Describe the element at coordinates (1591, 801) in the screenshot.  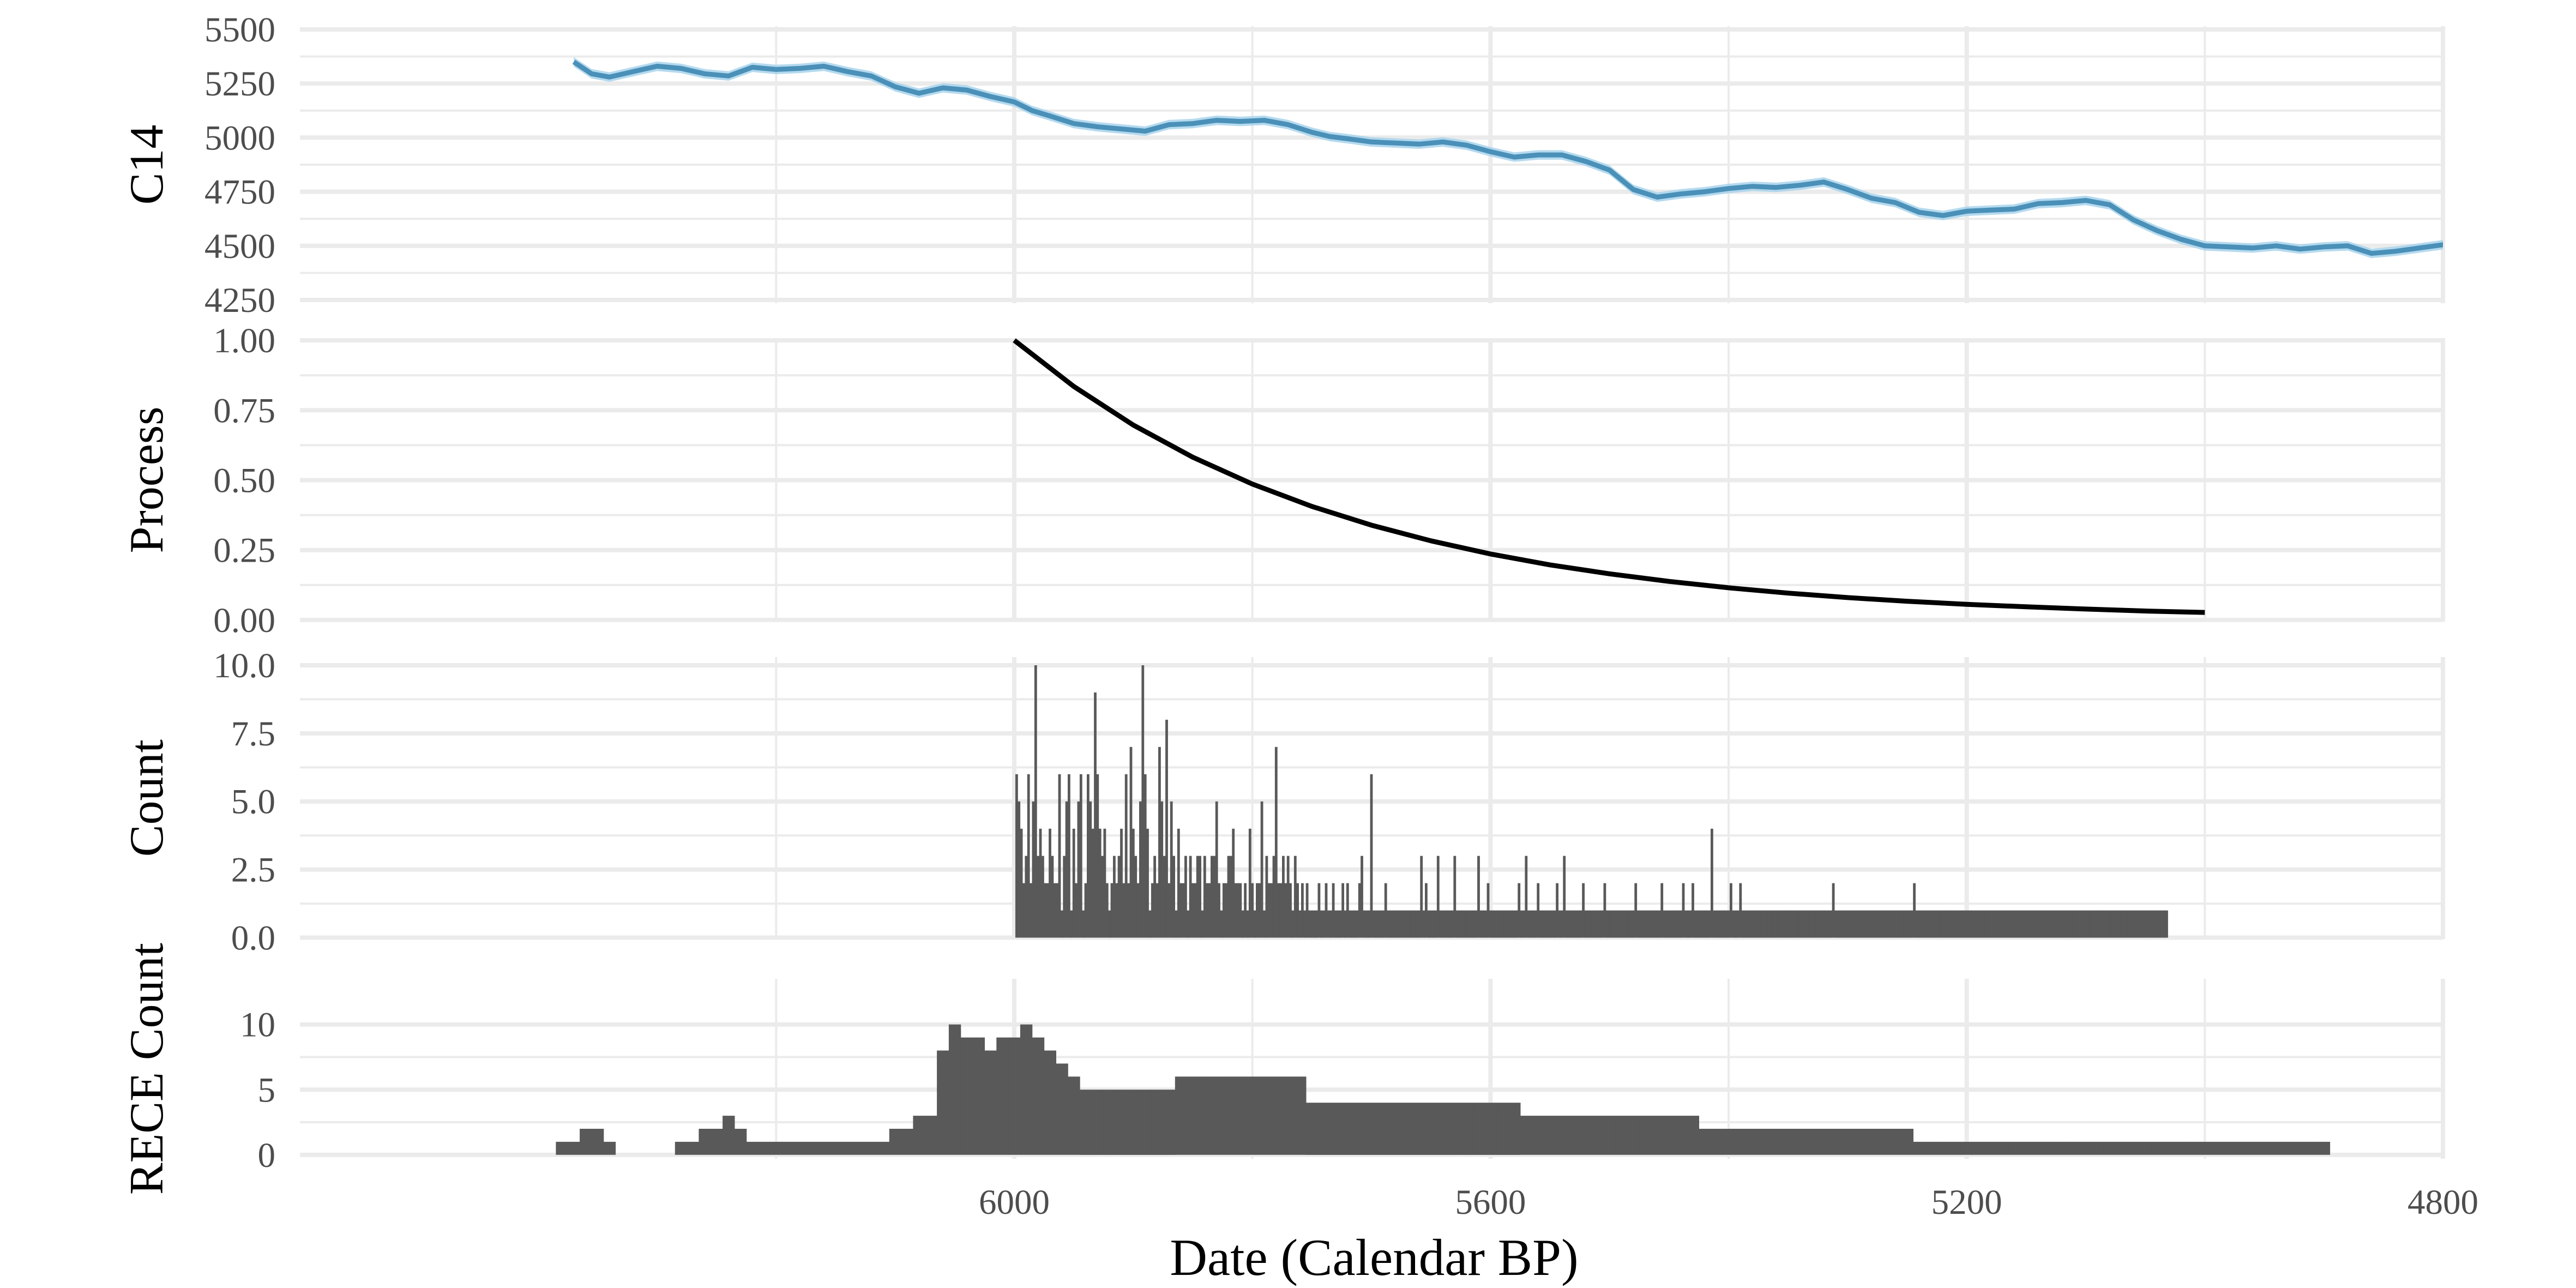
I see `panel-marks` at that location.